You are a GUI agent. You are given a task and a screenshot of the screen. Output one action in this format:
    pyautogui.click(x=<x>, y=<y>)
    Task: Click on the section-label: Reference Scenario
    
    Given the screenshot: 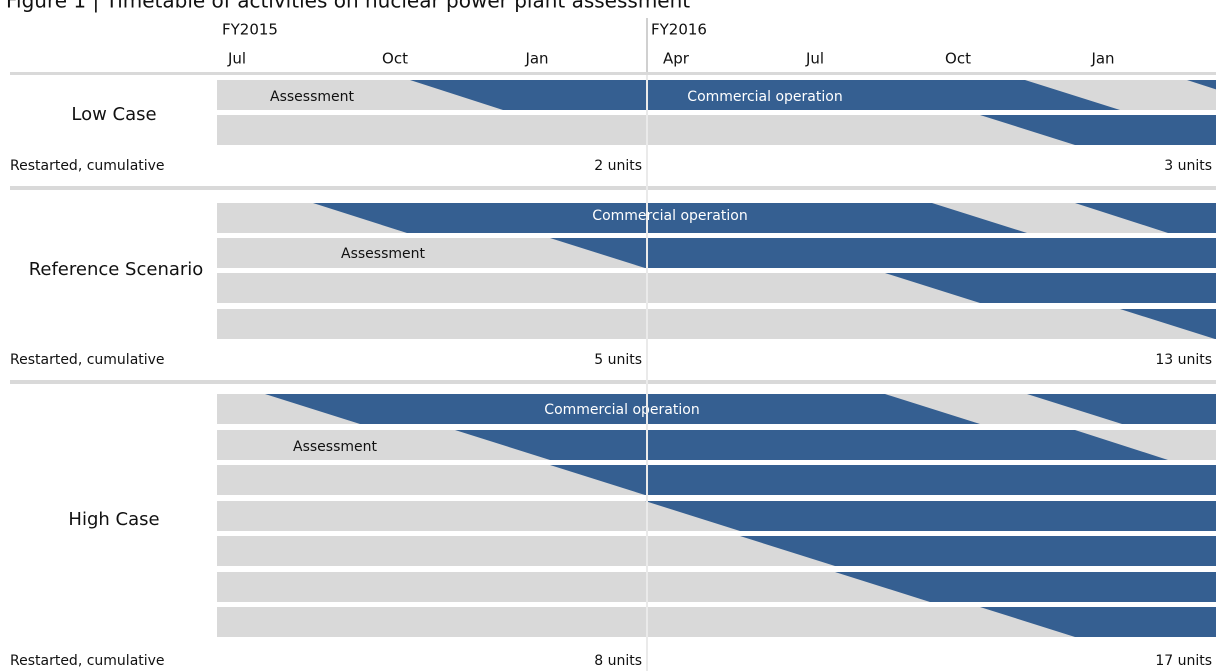 What is the action you would take?
    pyautogui.click(x=116, y=269)
    